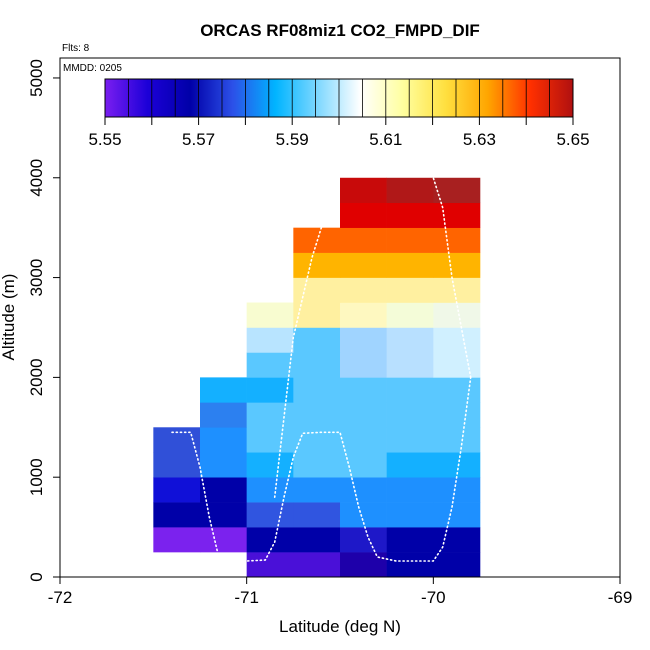  Describe the element at coordinates (104, 139) in the screenshot. I see `colorbar-tick-label: 5.55` at that location.